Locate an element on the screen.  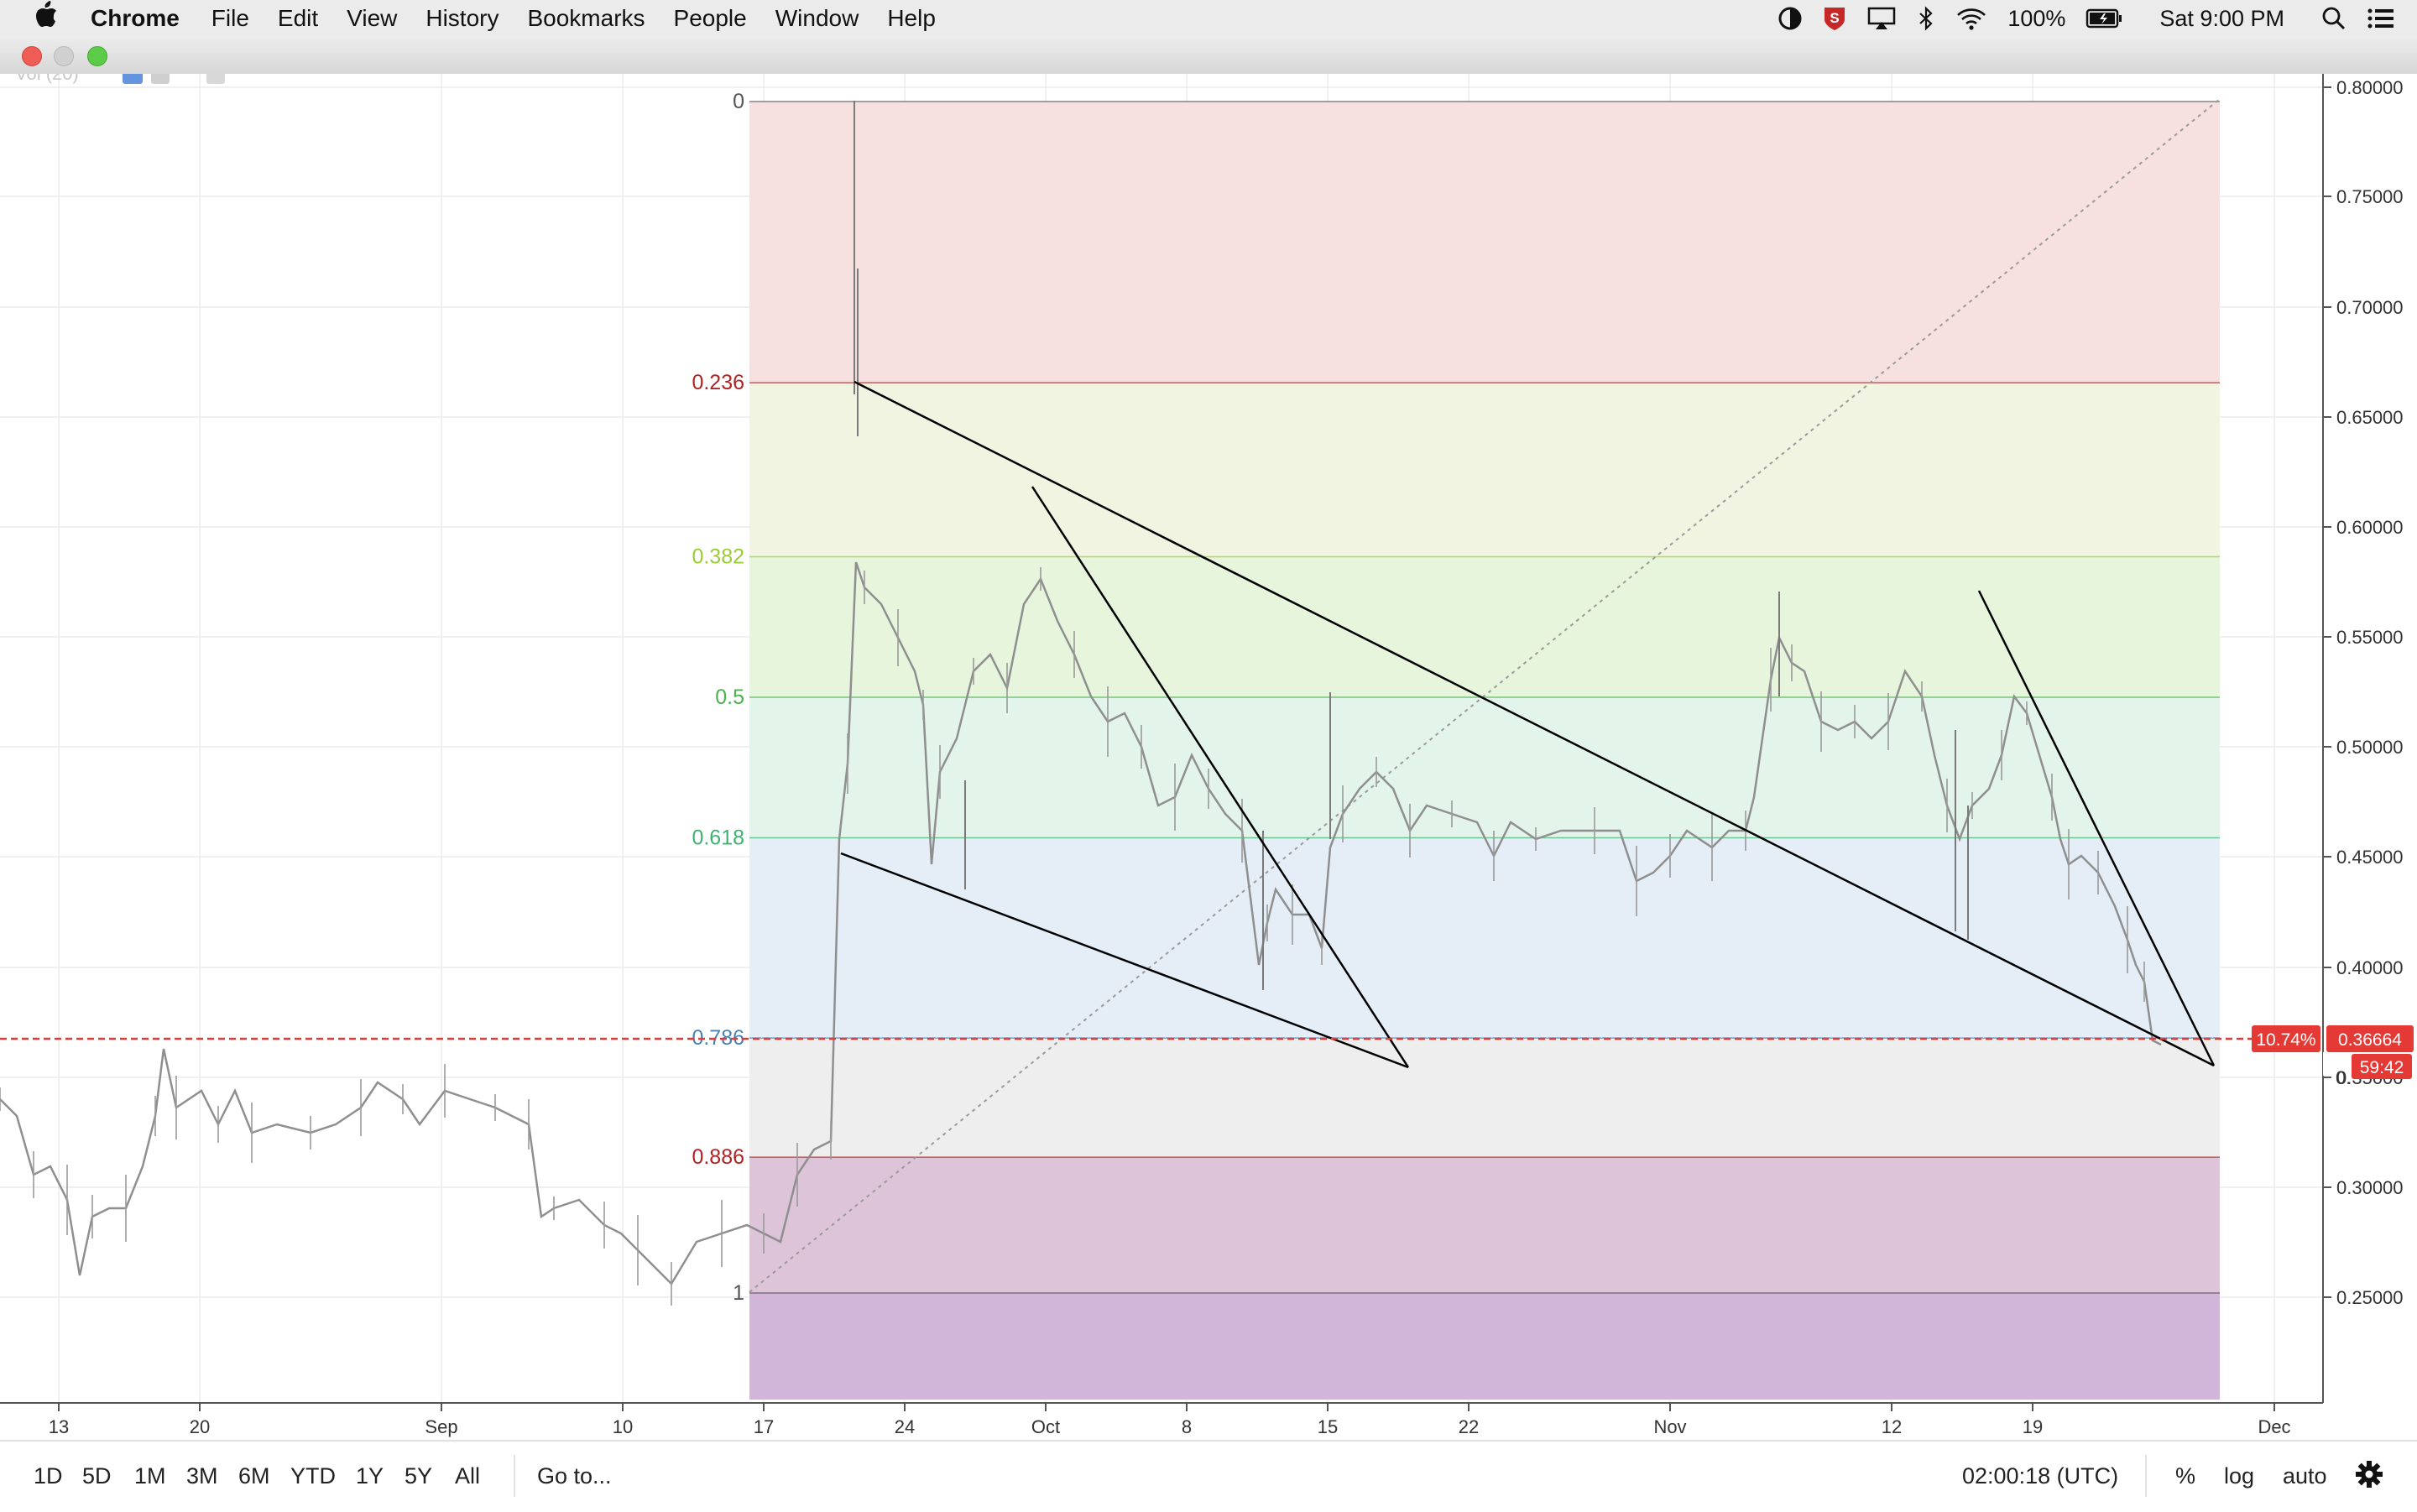
battery-percent: 100% is located at coordinates (2036, 18).